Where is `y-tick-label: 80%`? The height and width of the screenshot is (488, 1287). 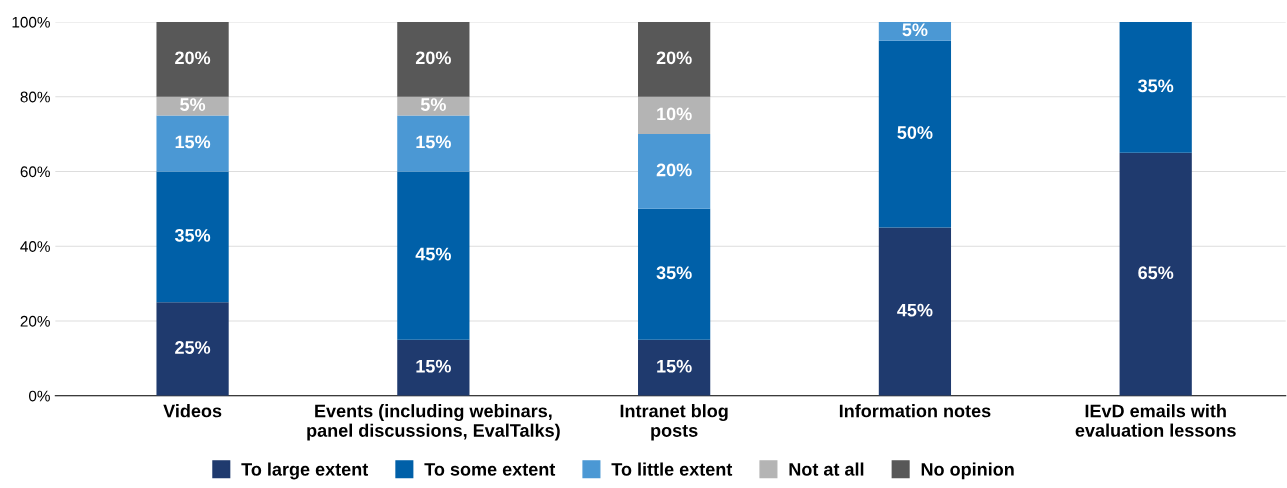
y-tick-label: 80% is located at coordinates (35, 97).